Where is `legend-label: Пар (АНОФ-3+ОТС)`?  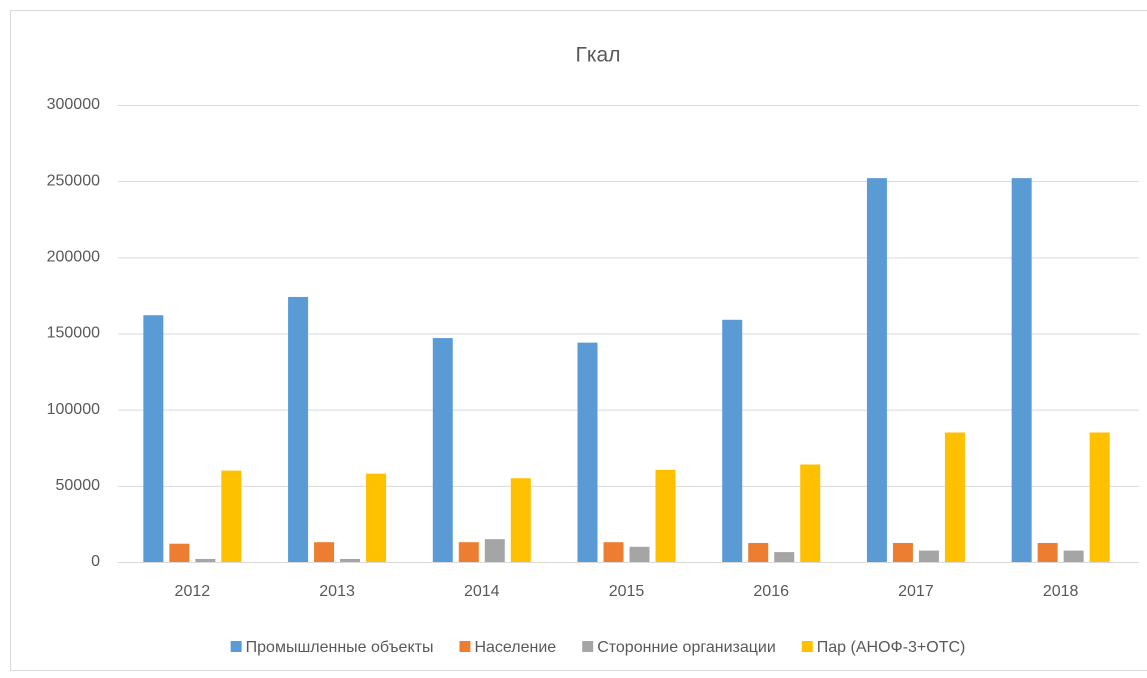
legend-label: Пар (АНОФ-3+ОТС) is located at coordinates (891, 647).